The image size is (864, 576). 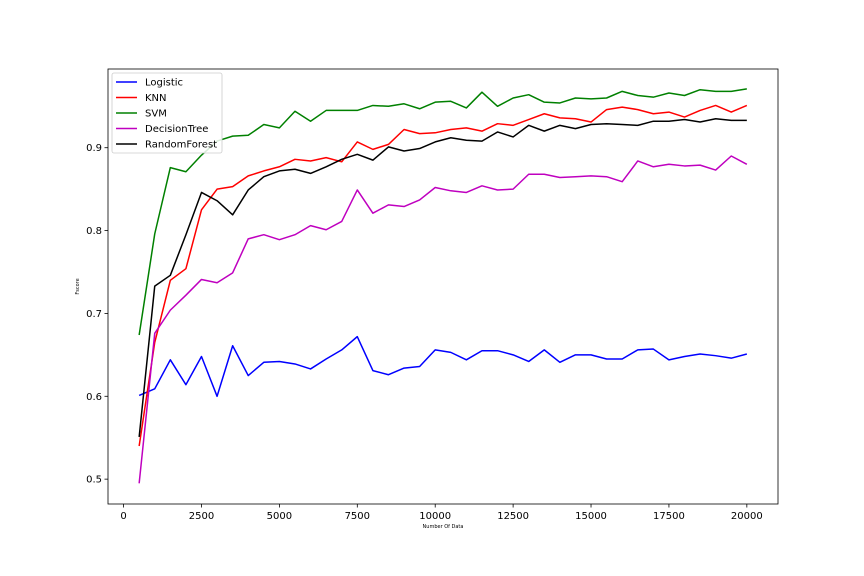 What do you see at coordinates (357, 516) in the screenshot?
I see `x-tick-label: 7500` at bounding box center [357, 516].